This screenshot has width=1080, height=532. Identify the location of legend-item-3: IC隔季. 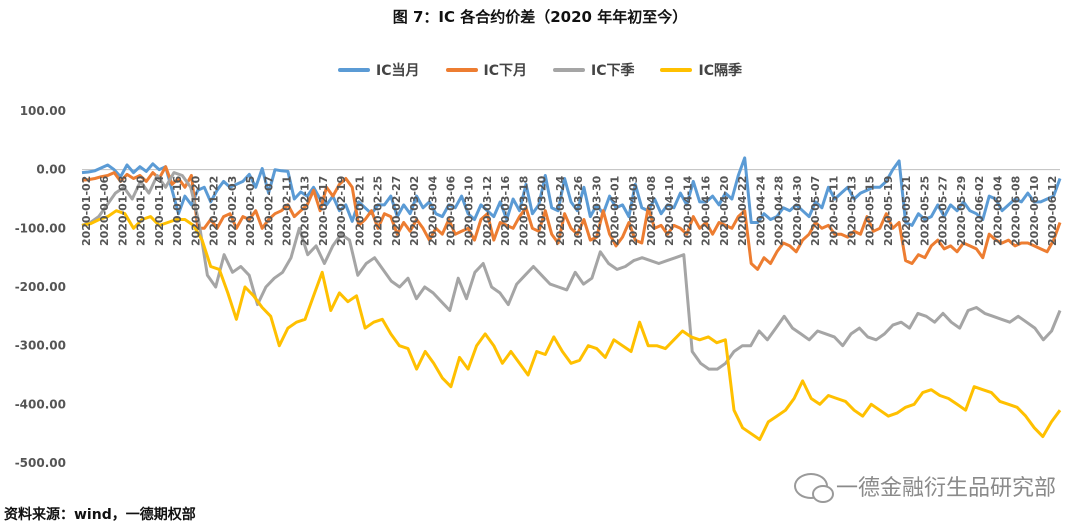
(701, 70).